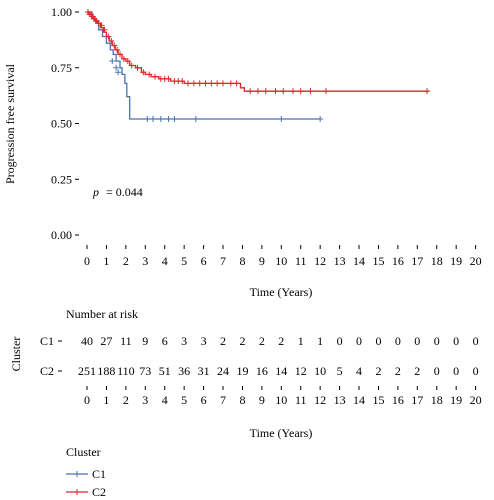  I want to click on risk-cell: 10, so click(320, 371).